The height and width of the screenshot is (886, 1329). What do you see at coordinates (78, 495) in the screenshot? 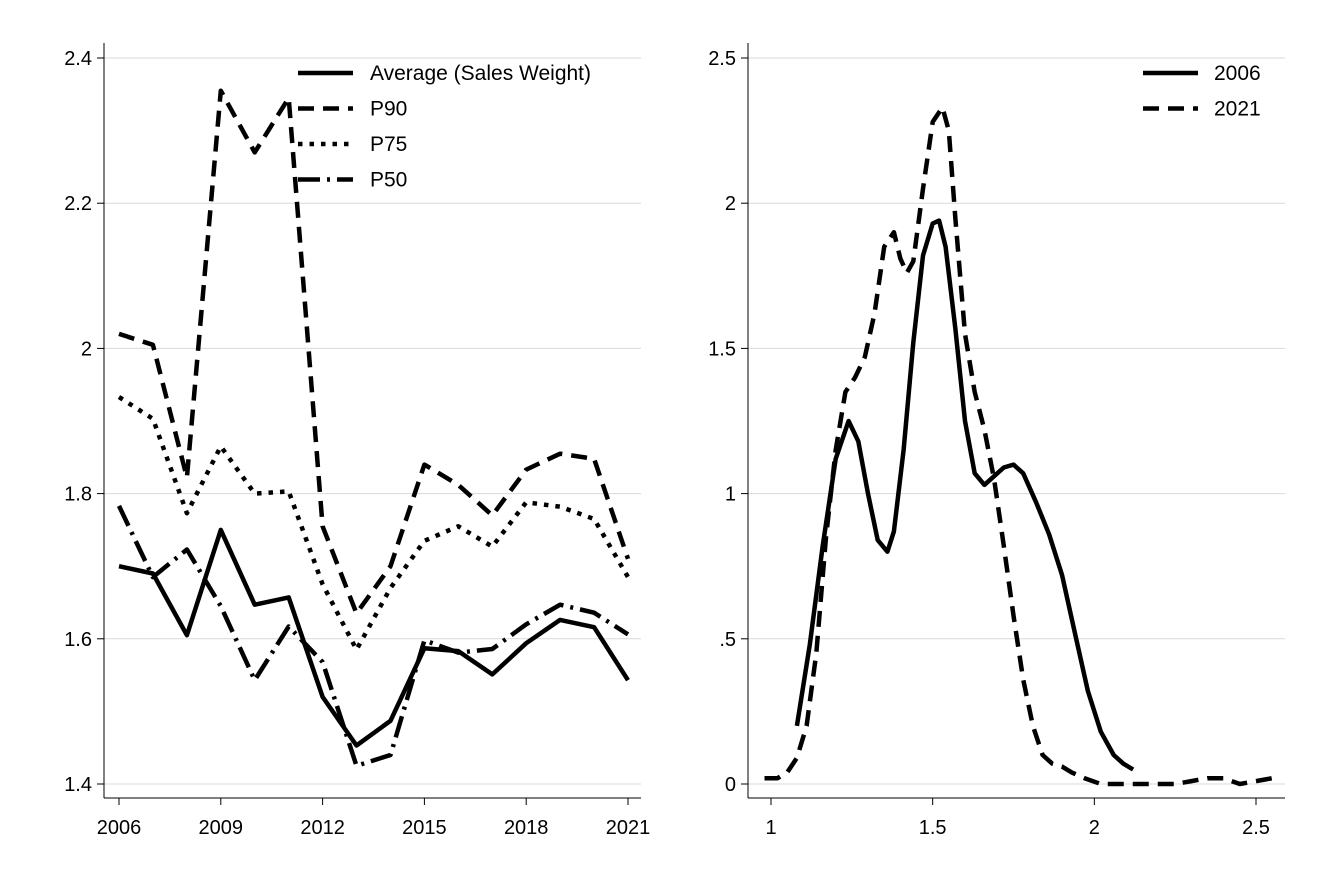
I see `left-y-tick-label: 1.8` at bounding box center [78, 495].